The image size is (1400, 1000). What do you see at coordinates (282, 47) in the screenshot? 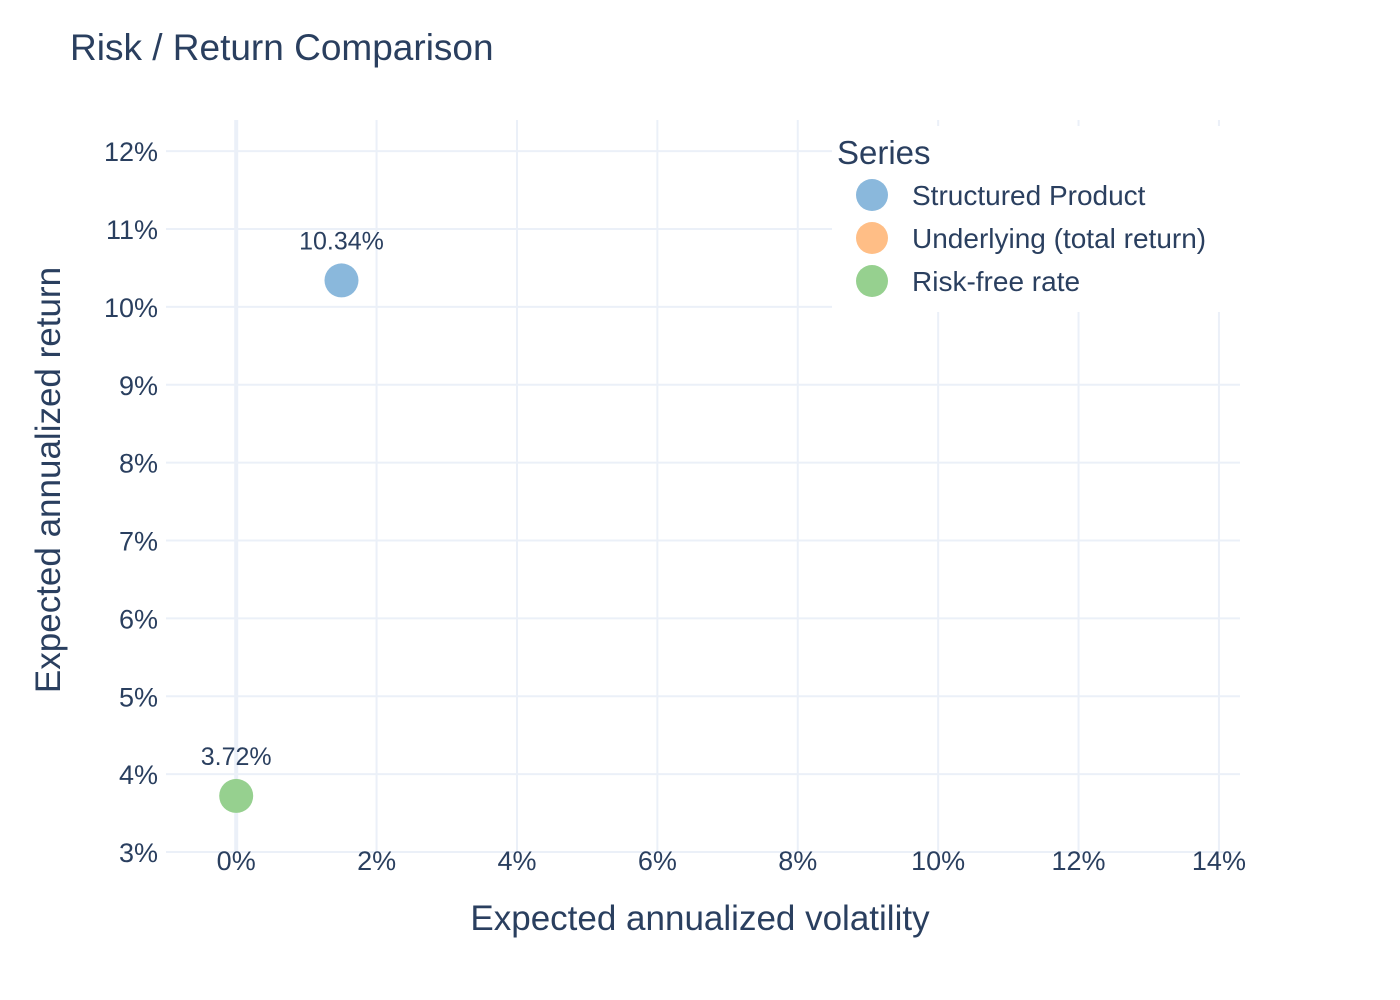
I see `chart-title: Risk / Return Comparison` at bounding box center [282, 47].